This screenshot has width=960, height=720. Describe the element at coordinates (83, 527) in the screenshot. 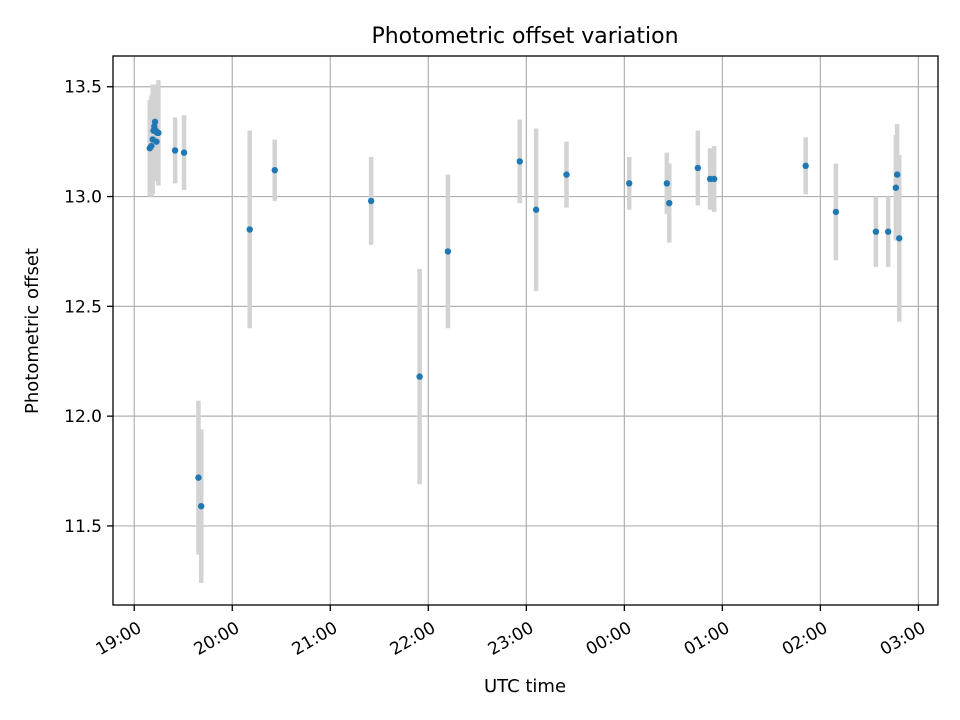

I see `y-tick-label: 11.5` at that location.